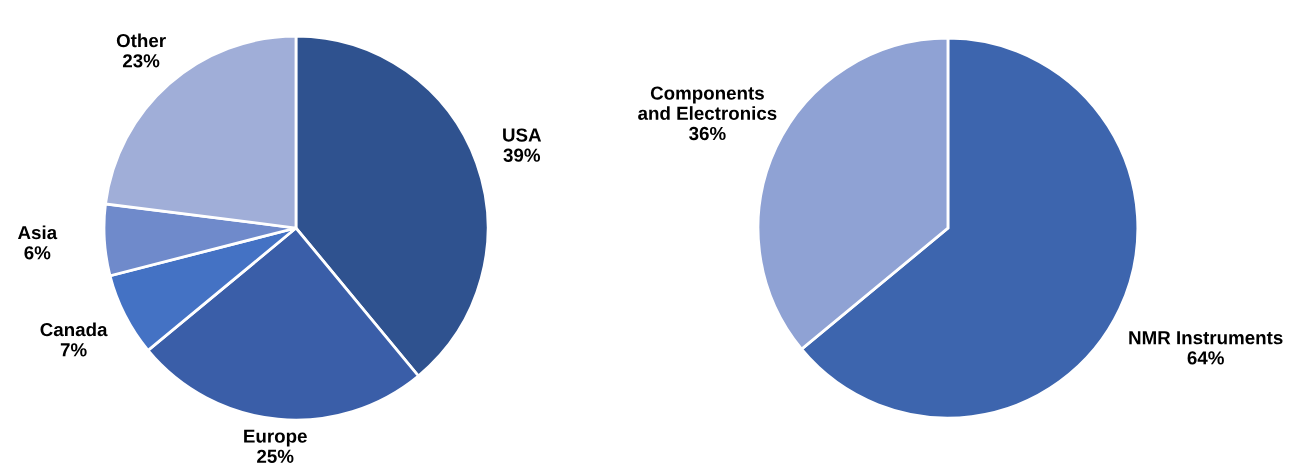 The image size is (1303, 466). I want to click on data-label: 64%, so click(1205, 358).